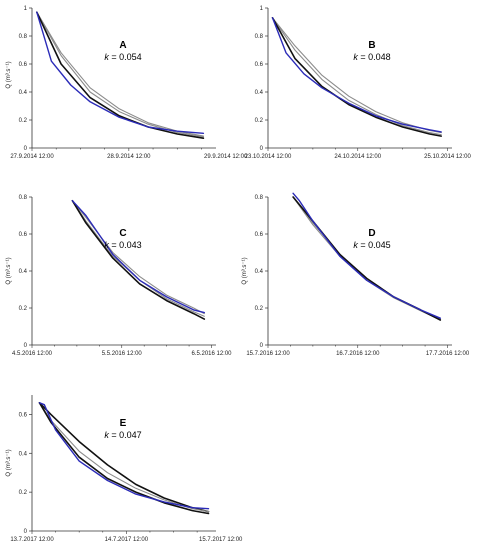  What do you see at coordinates (211, 354) in the screenshot?
I see `x-tick-label: 6.5.2016 12:00` at bounding box center [211, 354].